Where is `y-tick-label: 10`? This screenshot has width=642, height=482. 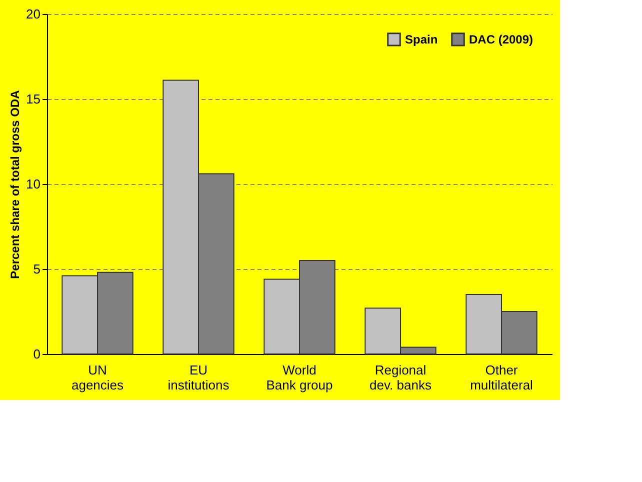
y-tick-label: 10 is located at coordinates (33, 184).